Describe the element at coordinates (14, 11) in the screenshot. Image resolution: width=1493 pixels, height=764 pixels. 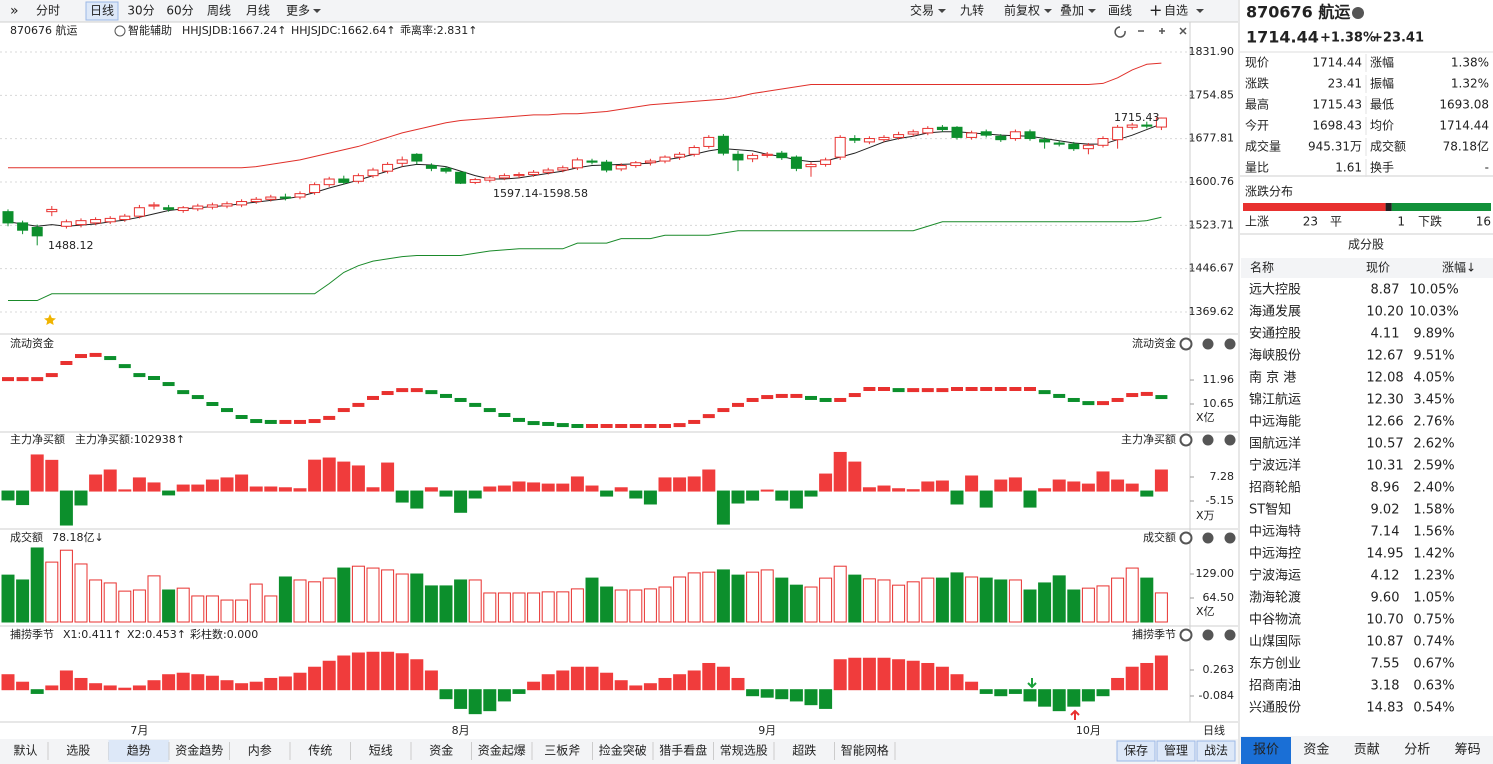
I see `collapse-icon: »` at that location.